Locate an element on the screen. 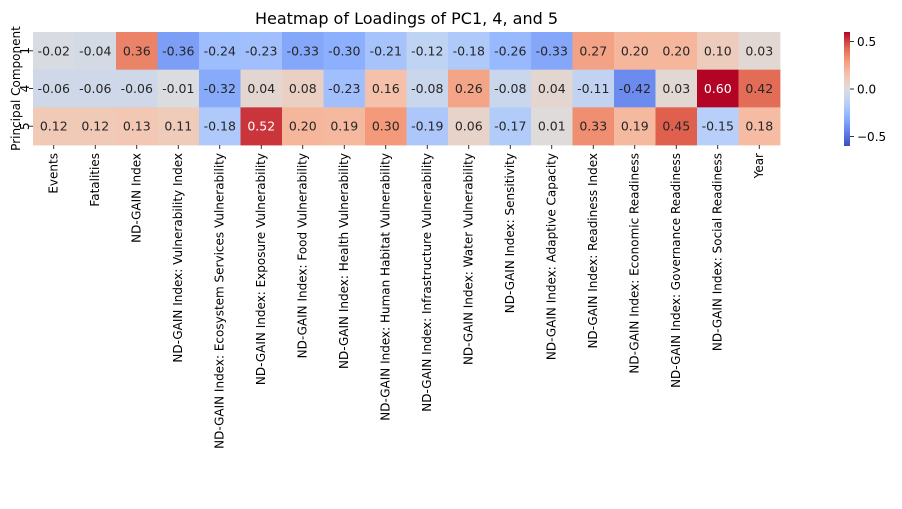  cell-annotation: 0.06 is located at coordinates (469, 126).